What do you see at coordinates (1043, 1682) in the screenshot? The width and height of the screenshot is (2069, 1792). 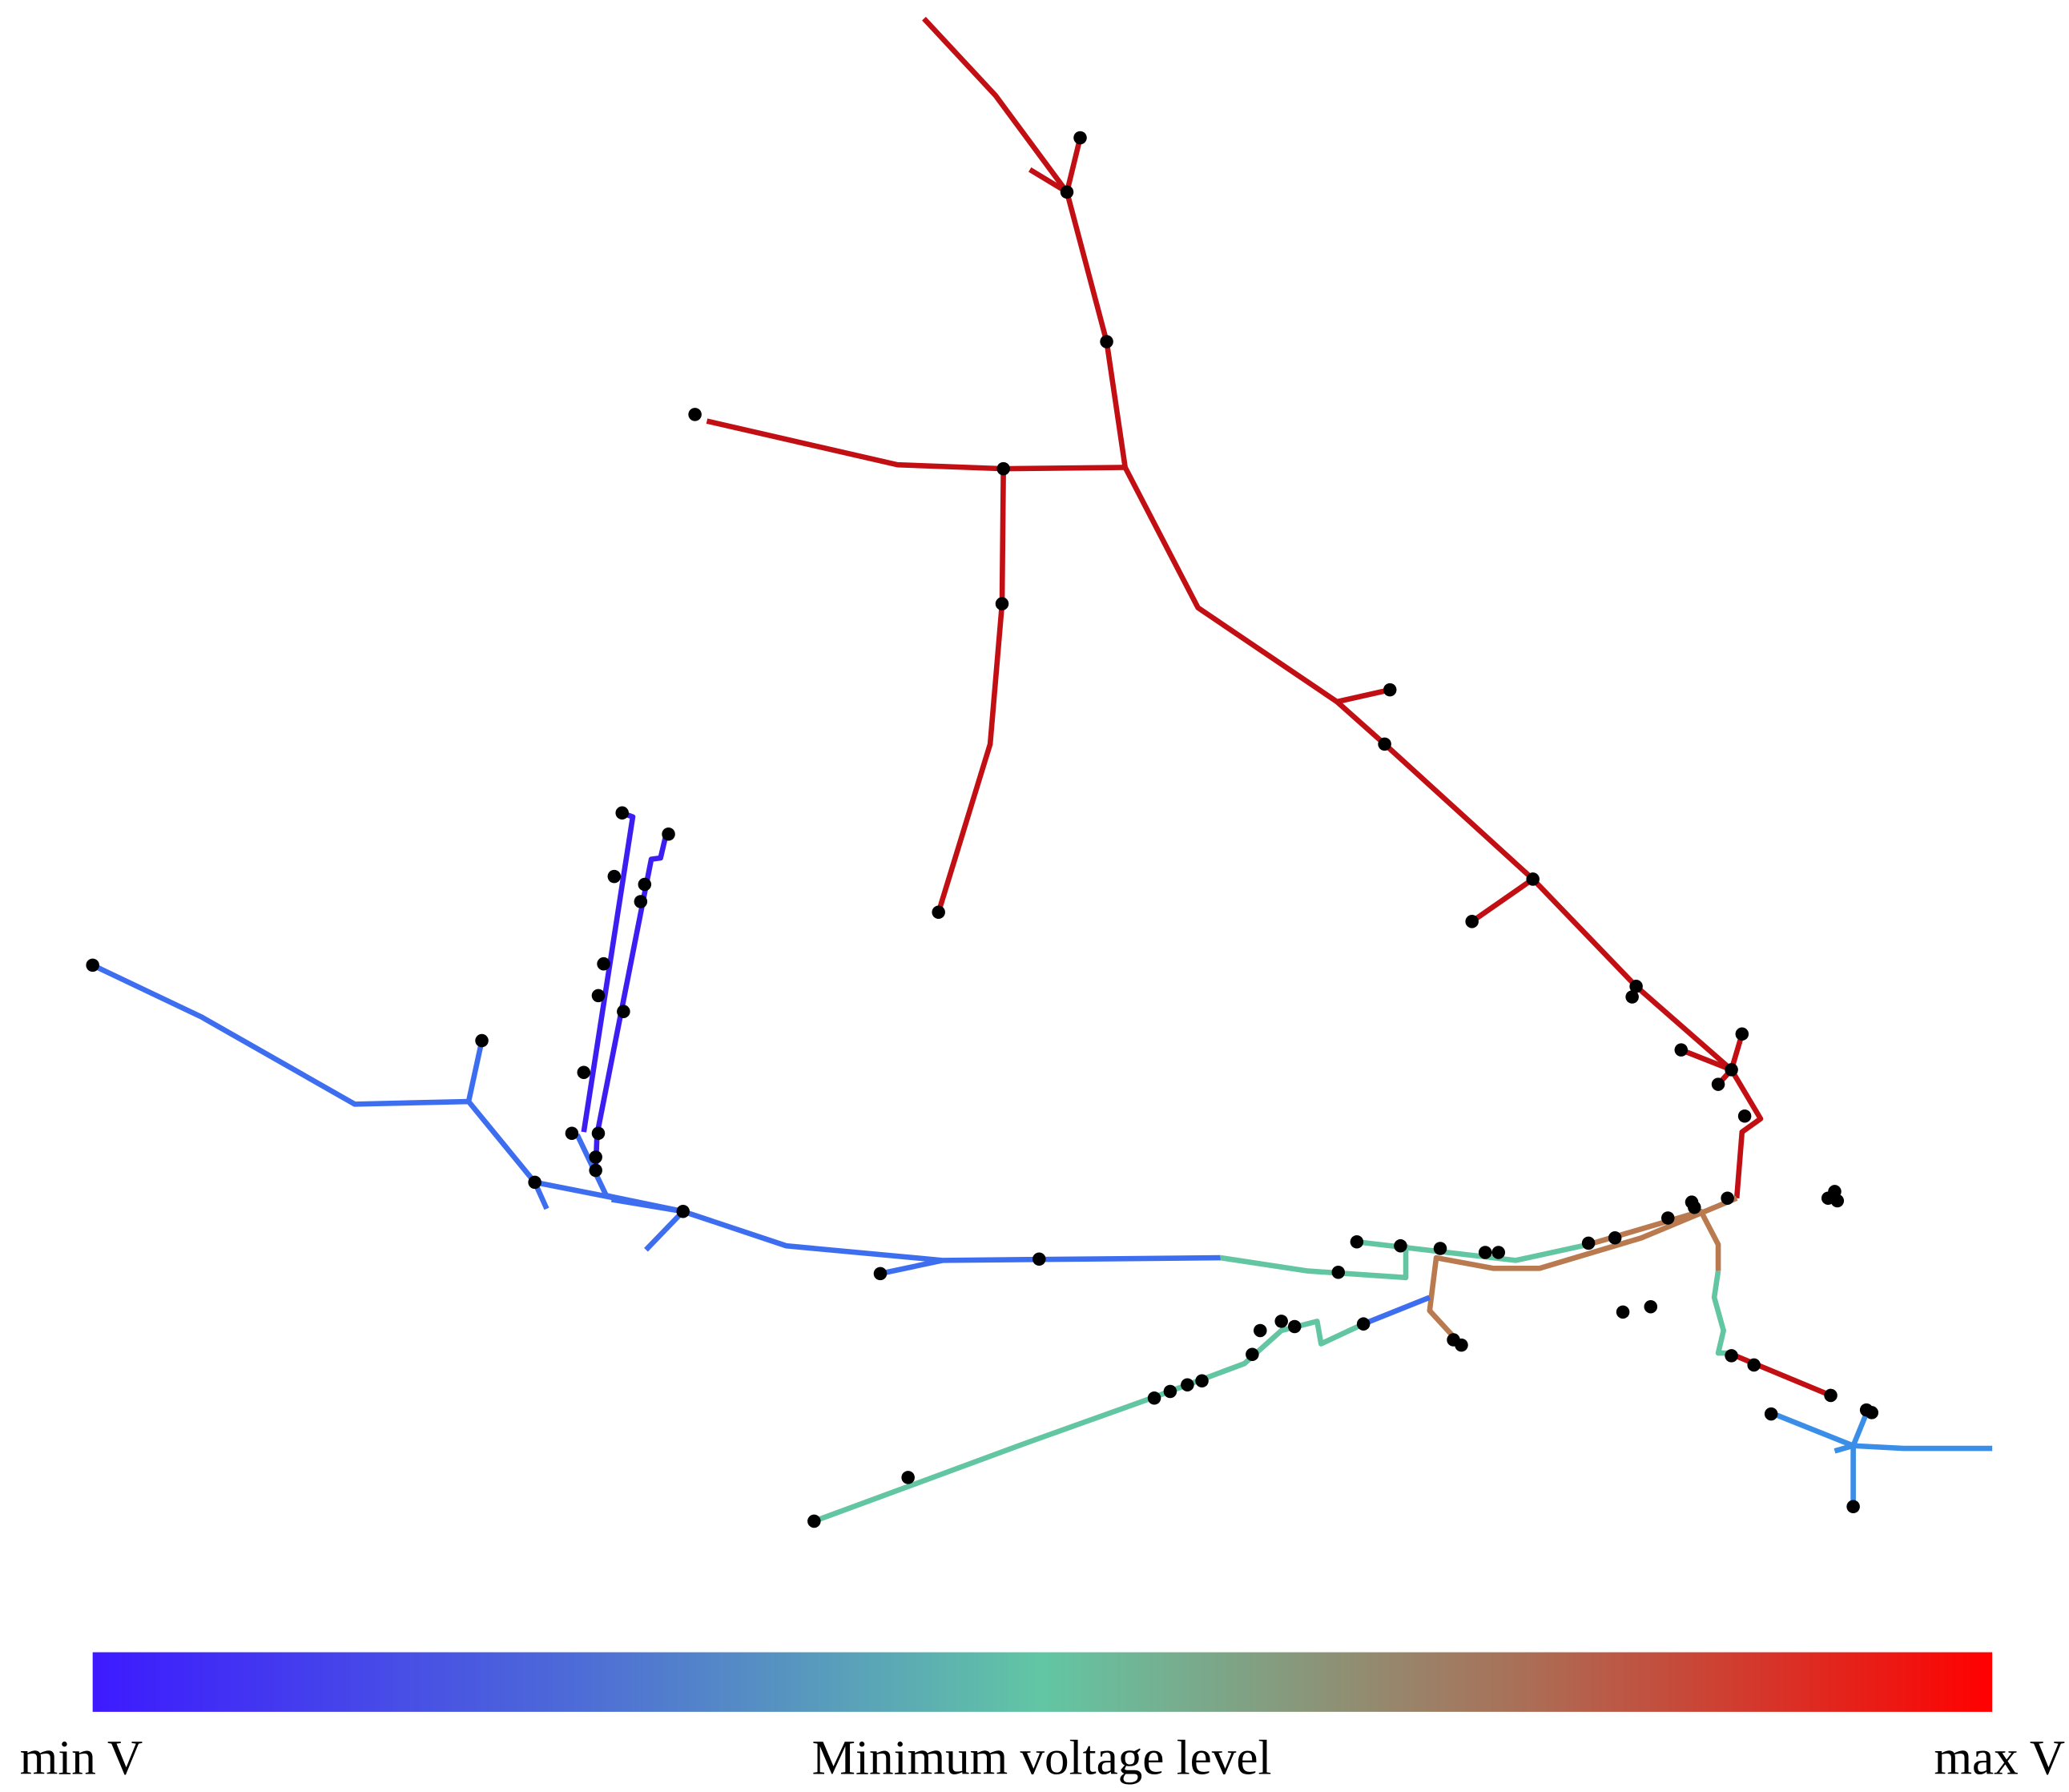 I see `colorbar` at bounding box center [1043, 1682].